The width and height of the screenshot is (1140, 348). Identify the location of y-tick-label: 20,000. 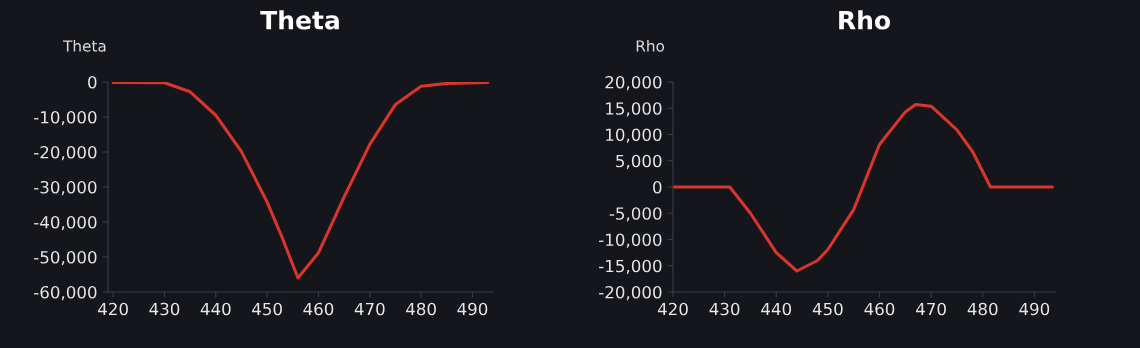
(633, 83).